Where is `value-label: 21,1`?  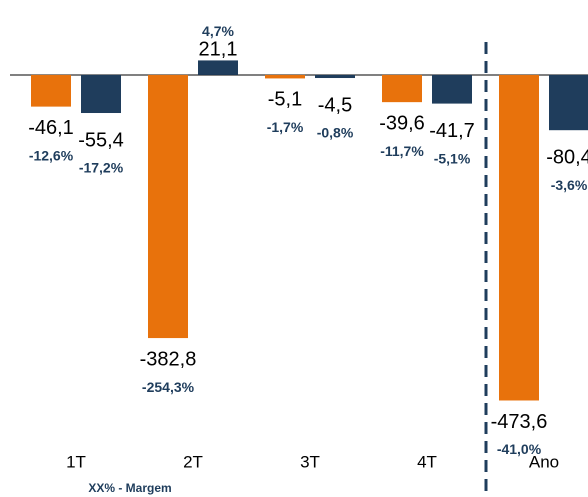 value-label: 21,1 is located at coordinates (218, 50).